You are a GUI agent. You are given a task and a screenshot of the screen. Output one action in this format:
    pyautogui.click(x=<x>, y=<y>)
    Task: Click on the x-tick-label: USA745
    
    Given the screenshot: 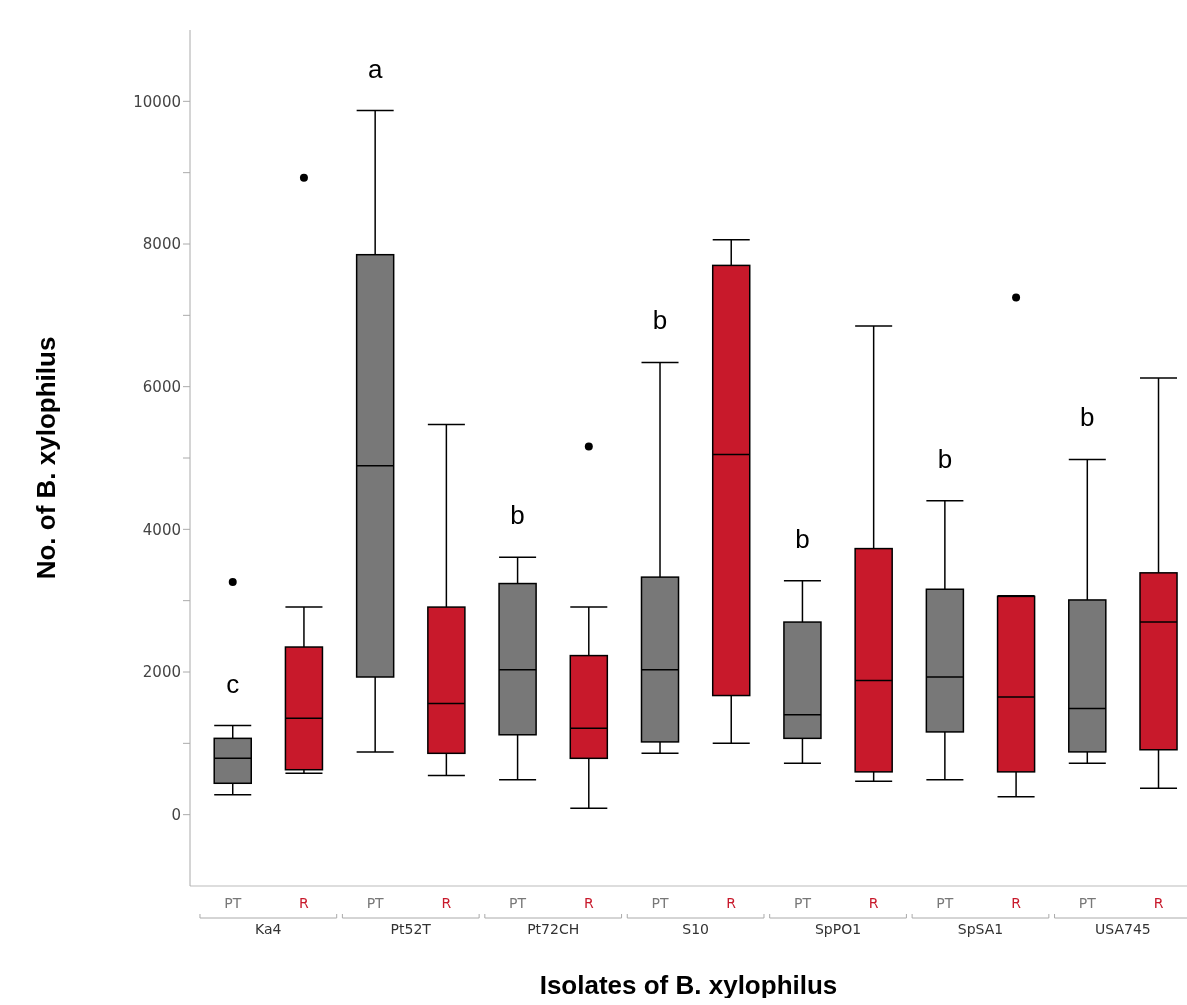 What is the action you would take?
    pyautogui.click(x=1123, y=929)
    